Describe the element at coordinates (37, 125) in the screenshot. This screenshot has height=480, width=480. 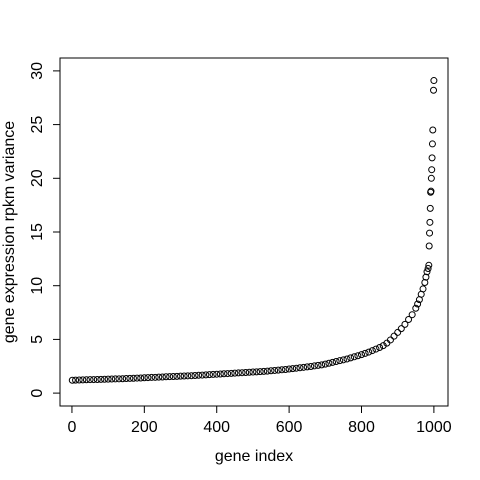
I see `y-tick-label: 25` at that location.